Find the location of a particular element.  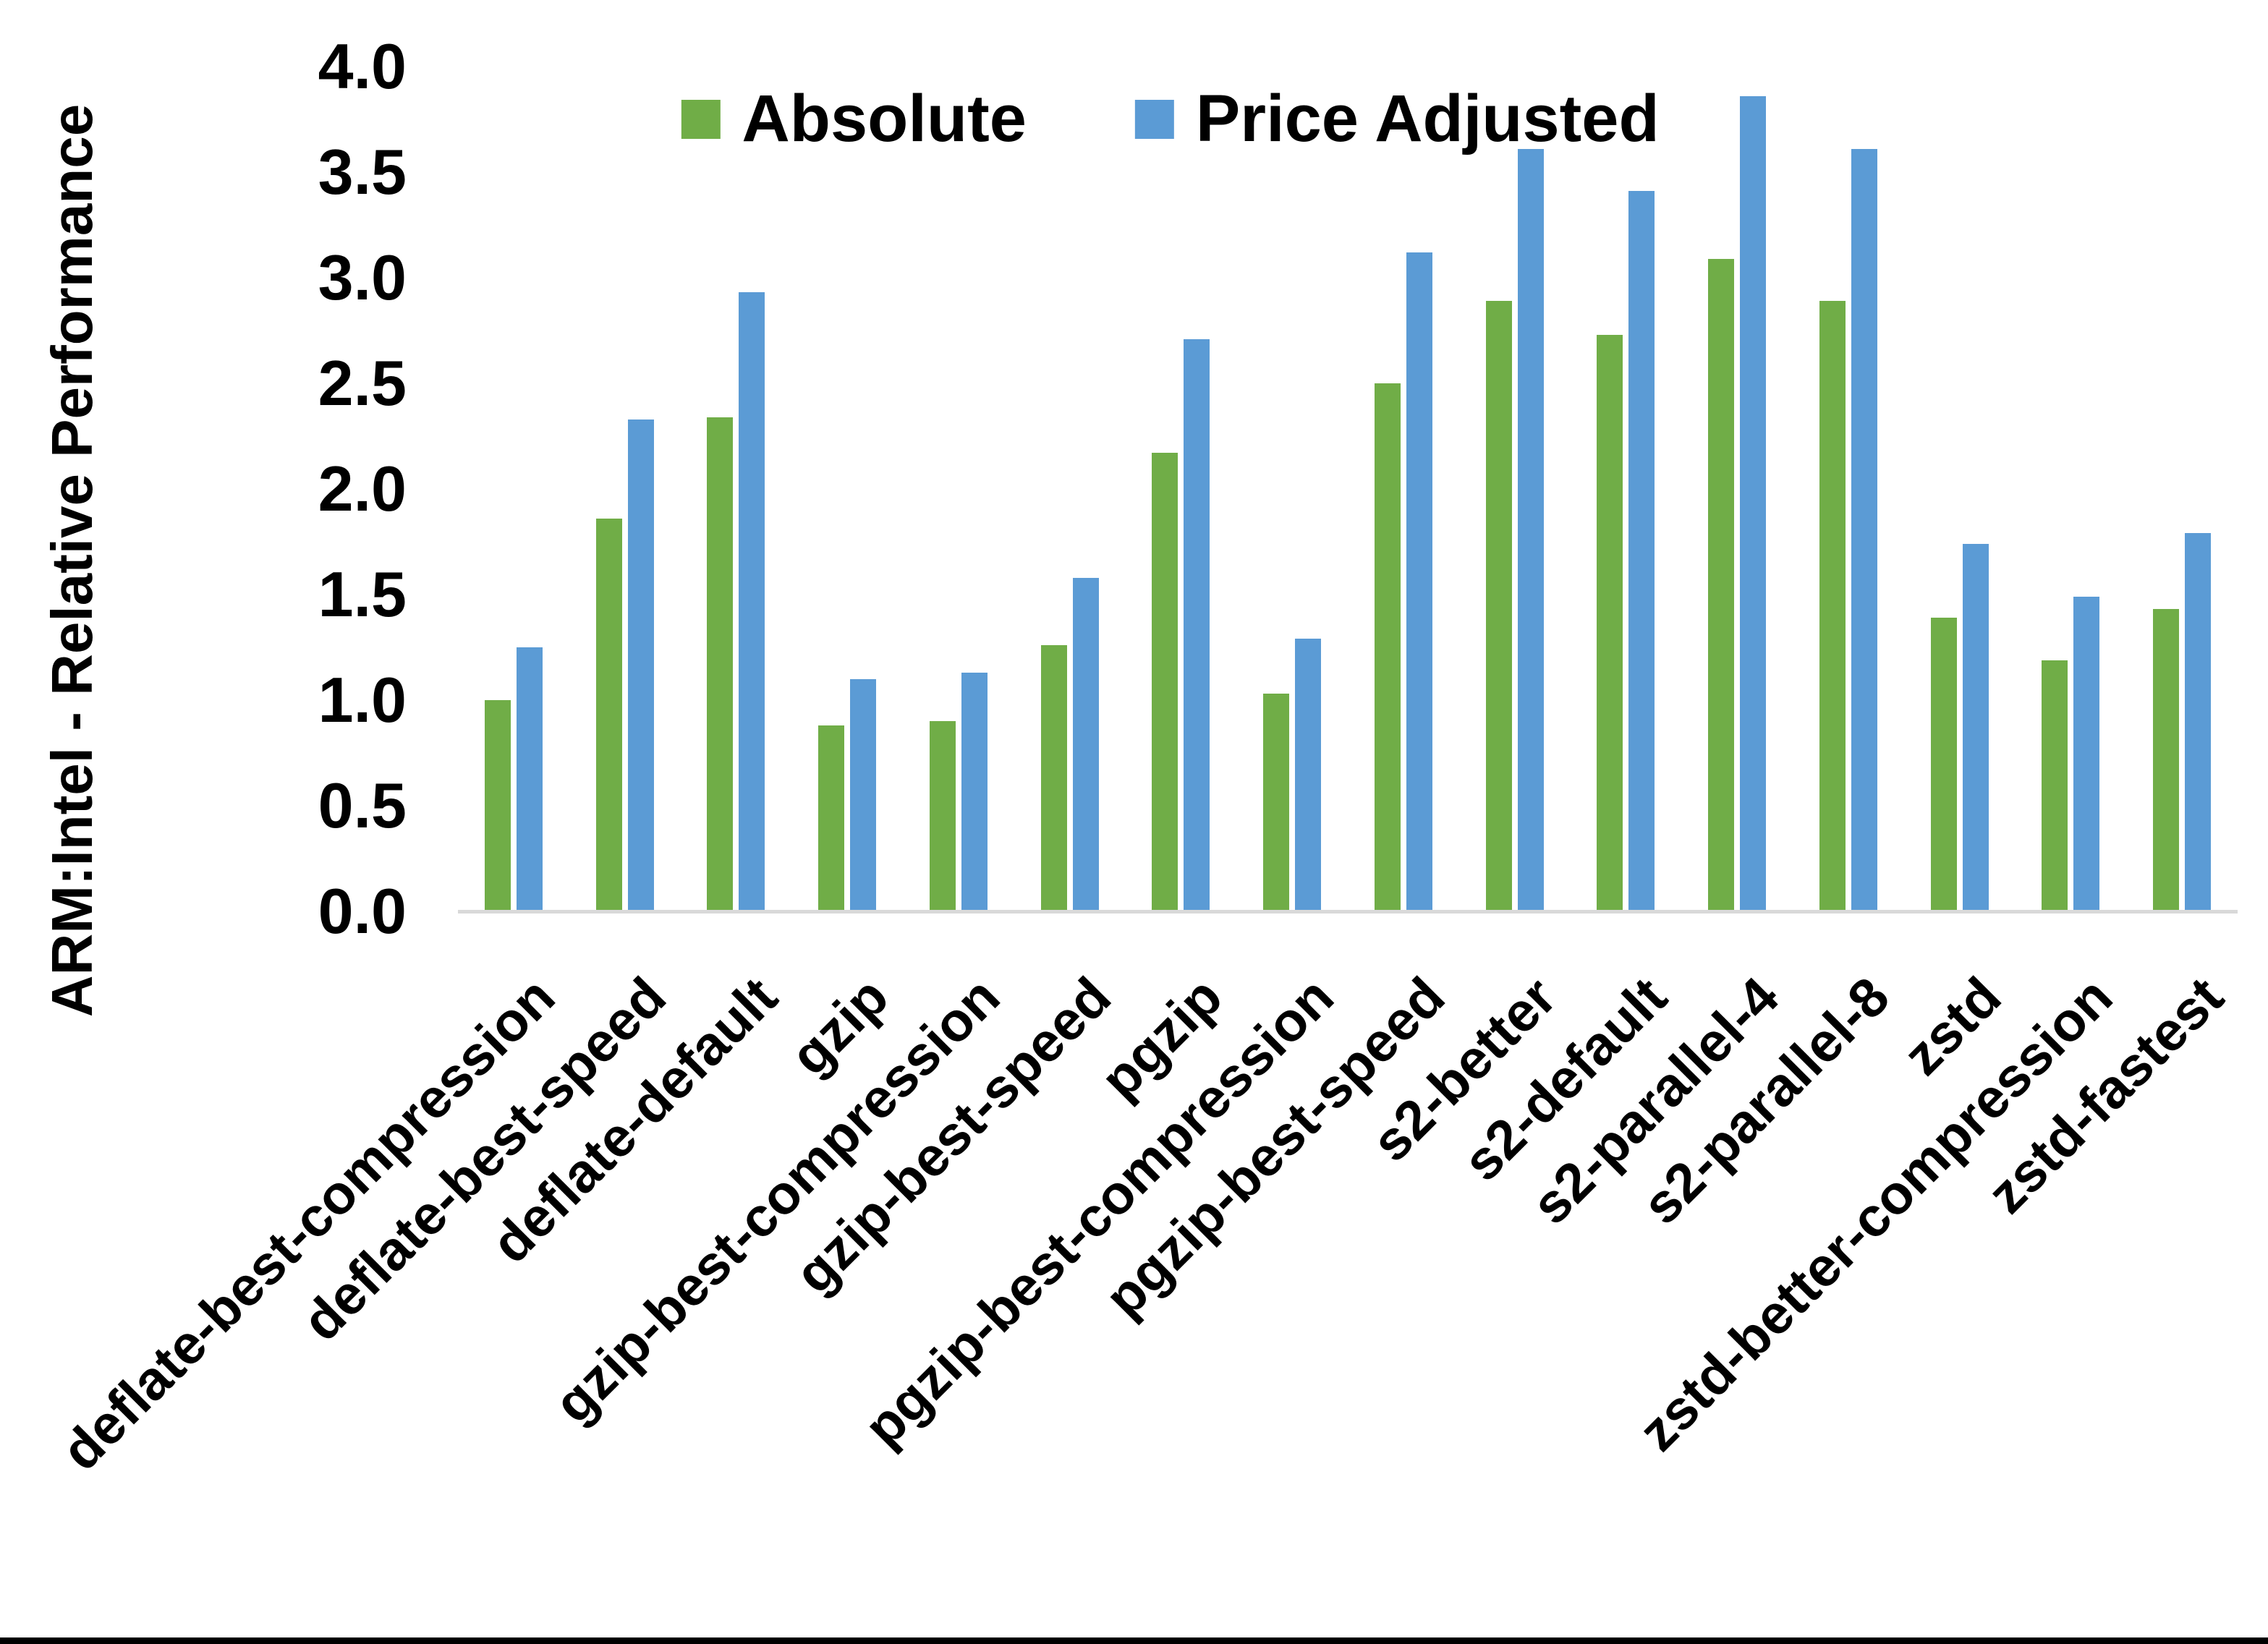

y-tick-label: 2.5 is located at coordinates (362, 383).